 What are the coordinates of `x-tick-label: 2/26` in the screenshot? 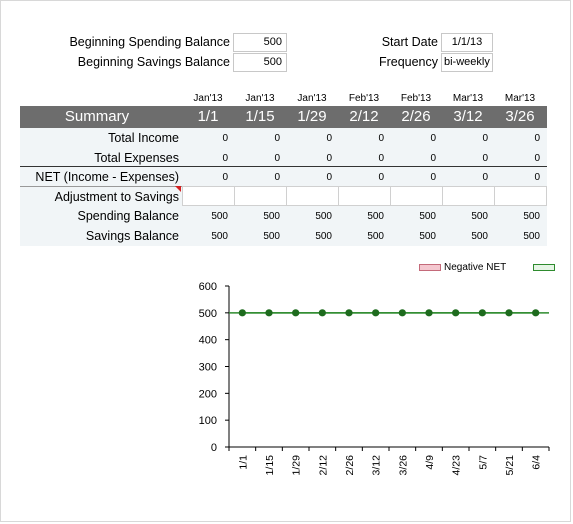 It's located at (350, 465).